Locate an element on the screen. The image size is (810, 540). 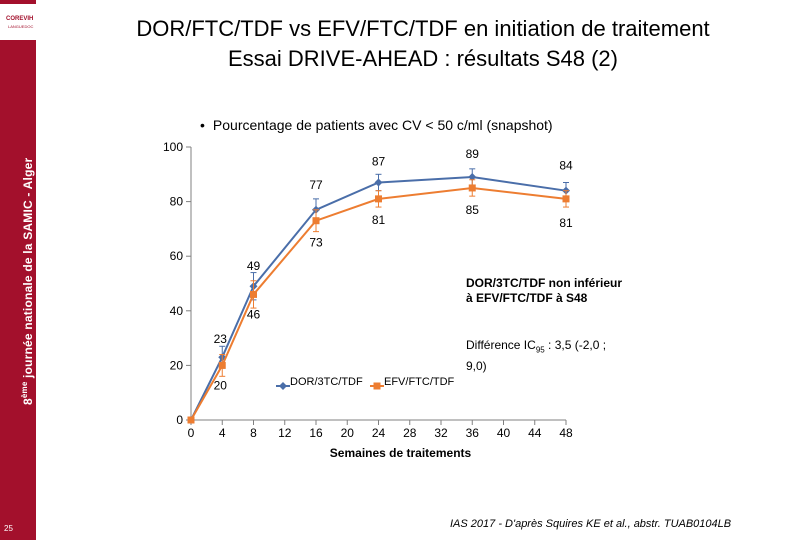
legend-marker-efv is located at coordinates (377, 386).